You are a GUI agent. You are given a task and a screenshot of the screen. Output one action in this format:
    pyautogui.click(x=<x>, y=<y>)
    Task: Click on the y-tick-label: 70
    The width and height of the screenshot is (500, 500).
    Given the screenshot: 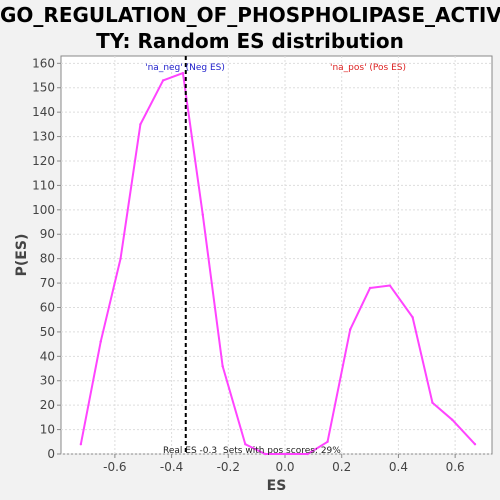 What is the action you would take?
    pyautogui.click(x=47, y=283)
    